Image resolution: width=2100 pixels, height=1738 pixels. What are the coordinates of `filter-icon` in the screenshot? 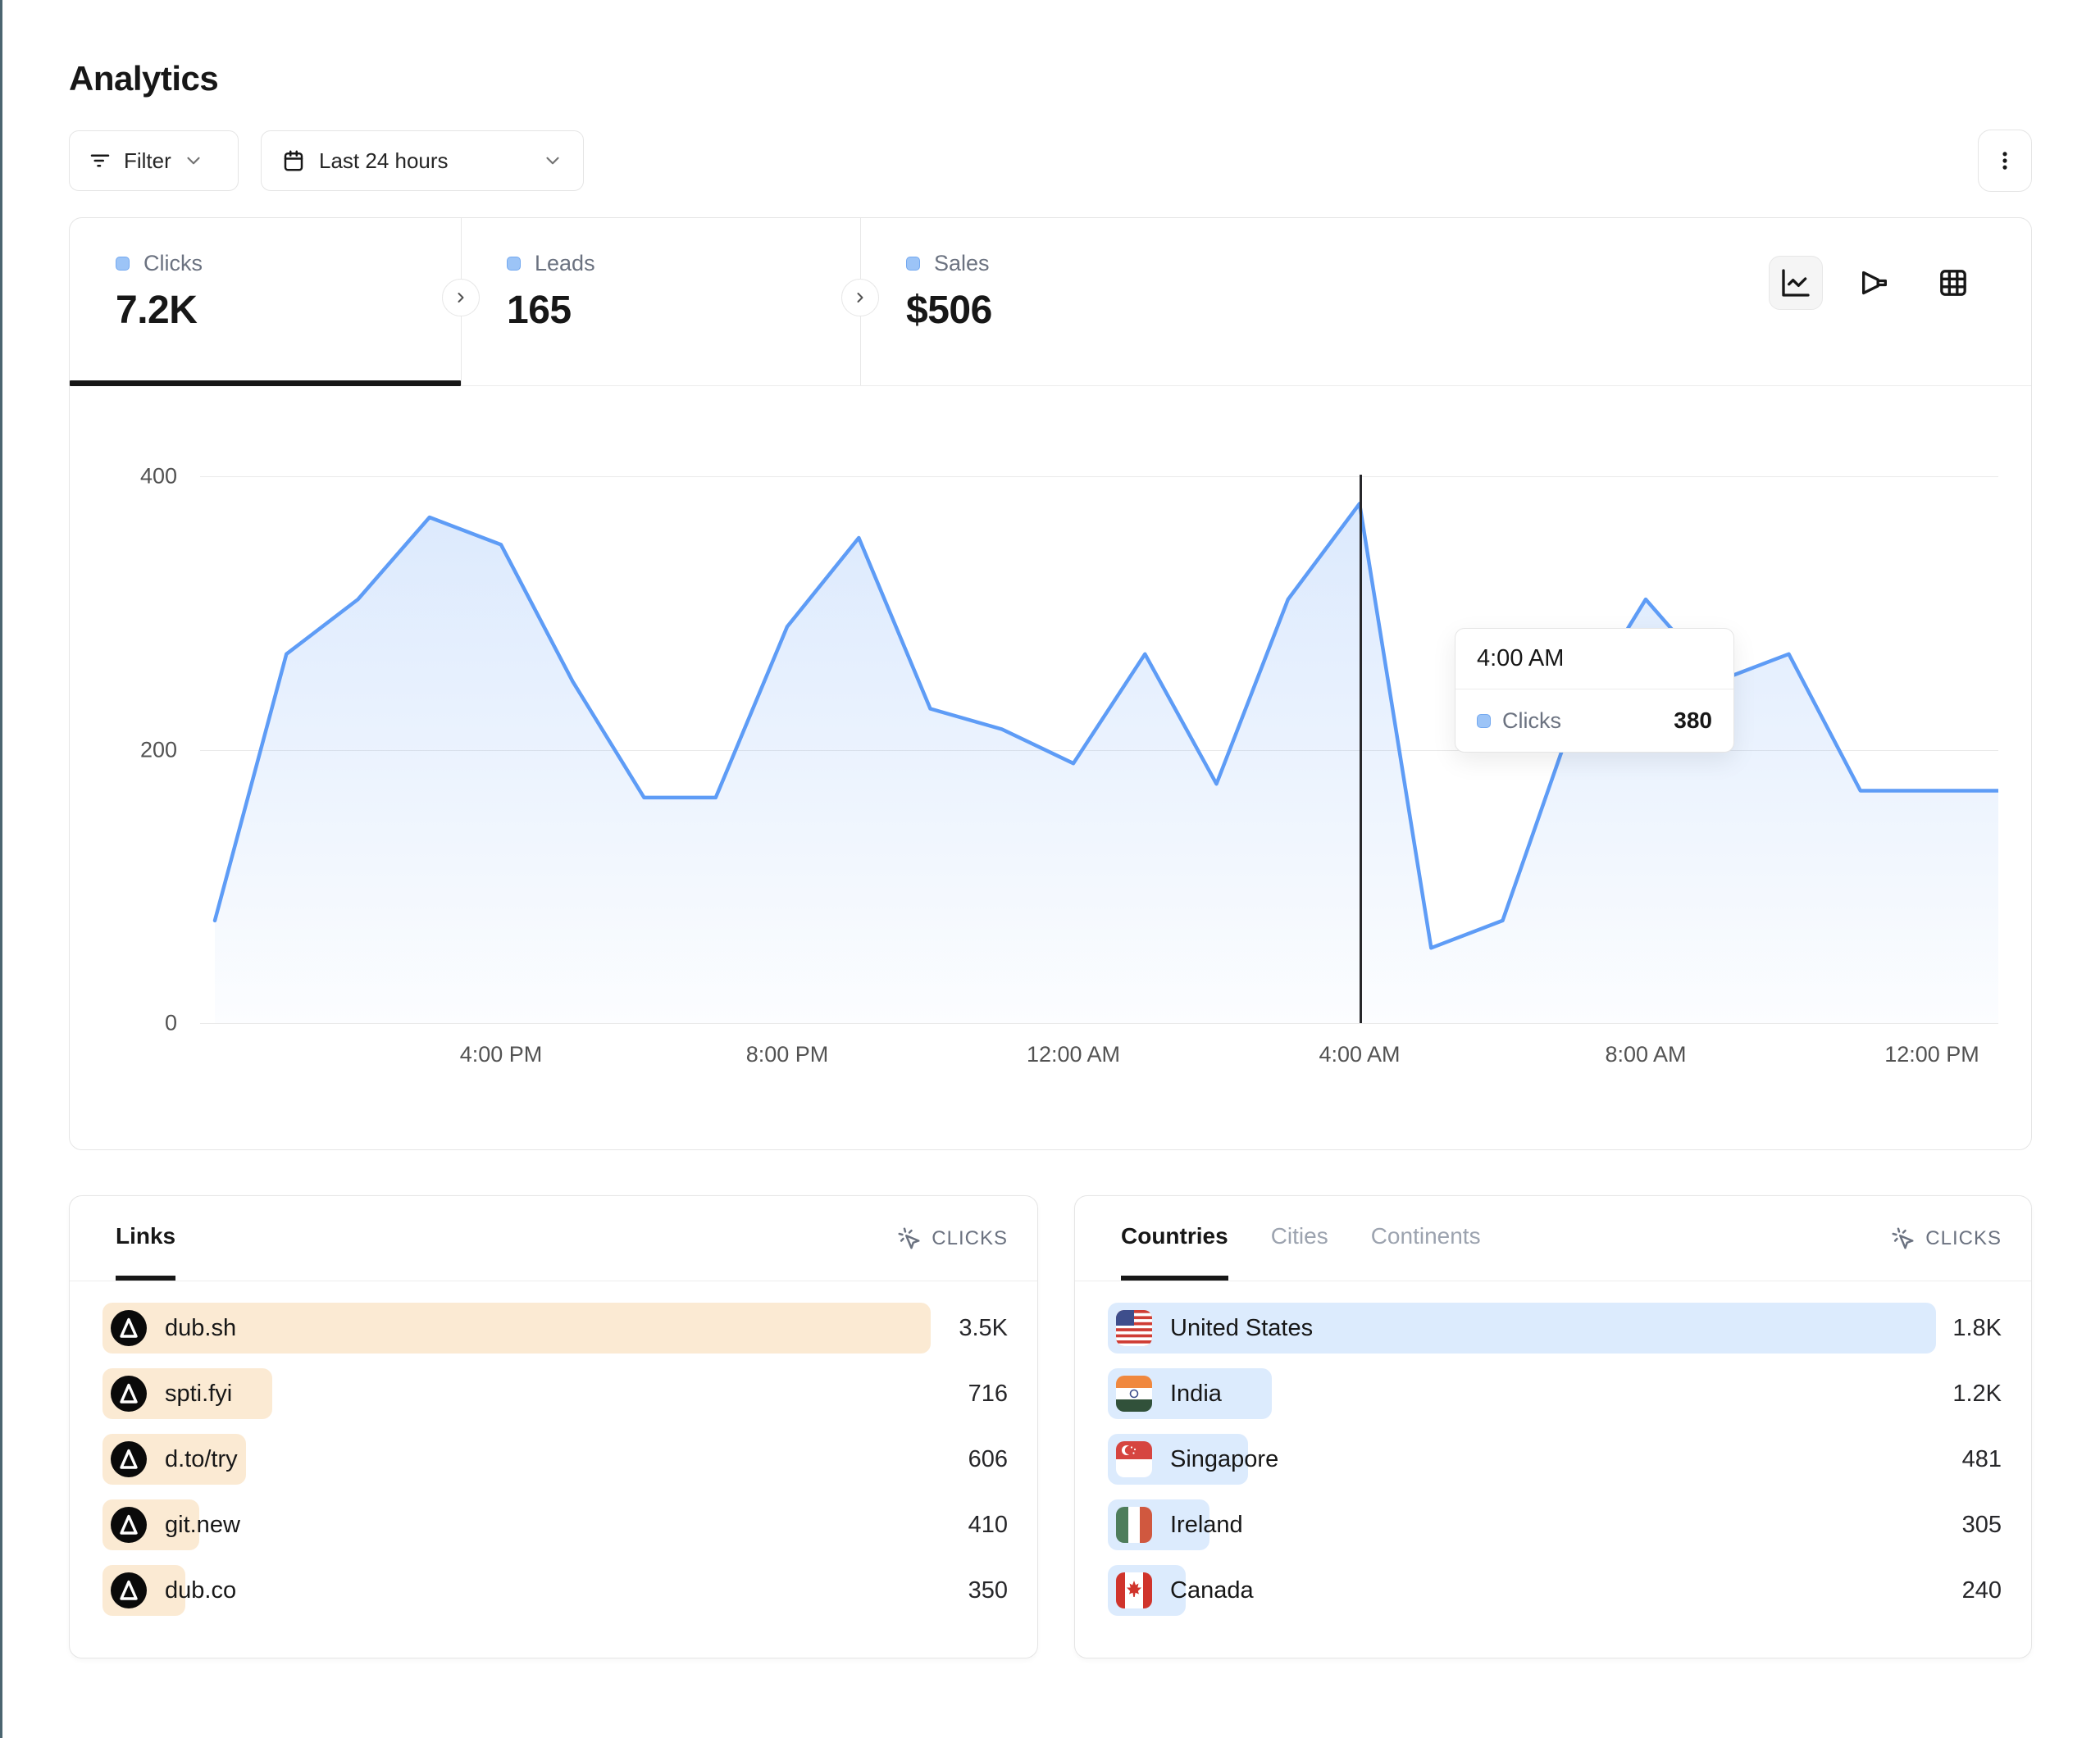 It's located at (100, 160).